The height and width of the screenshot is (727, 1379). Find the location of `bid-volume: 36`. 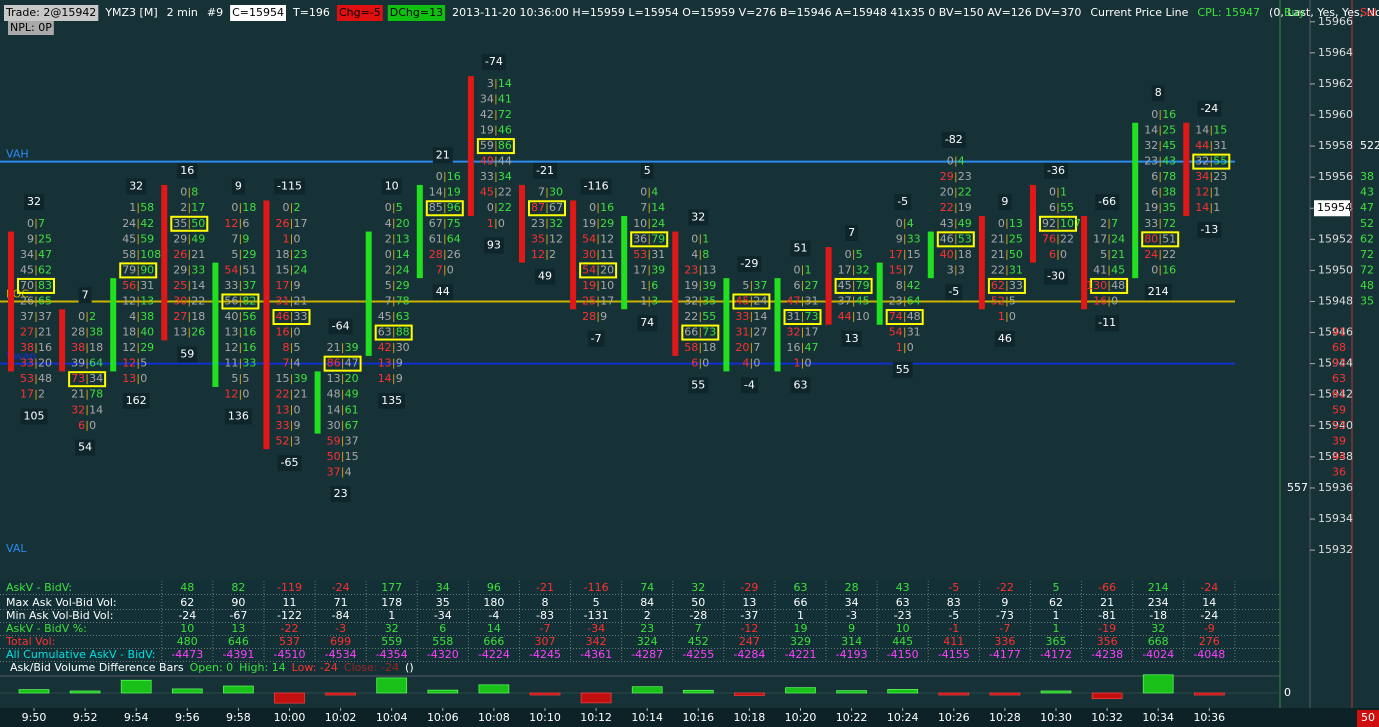

bid-volume: 36 is located at coordinates (640, 238).